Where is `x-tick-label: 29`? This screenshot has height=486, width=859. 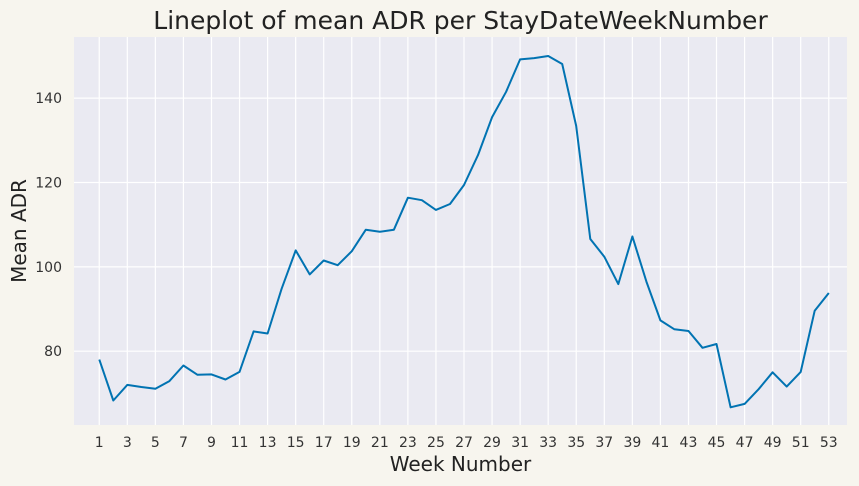 x-tick-label: 29 is located at coordinates (492, 443).